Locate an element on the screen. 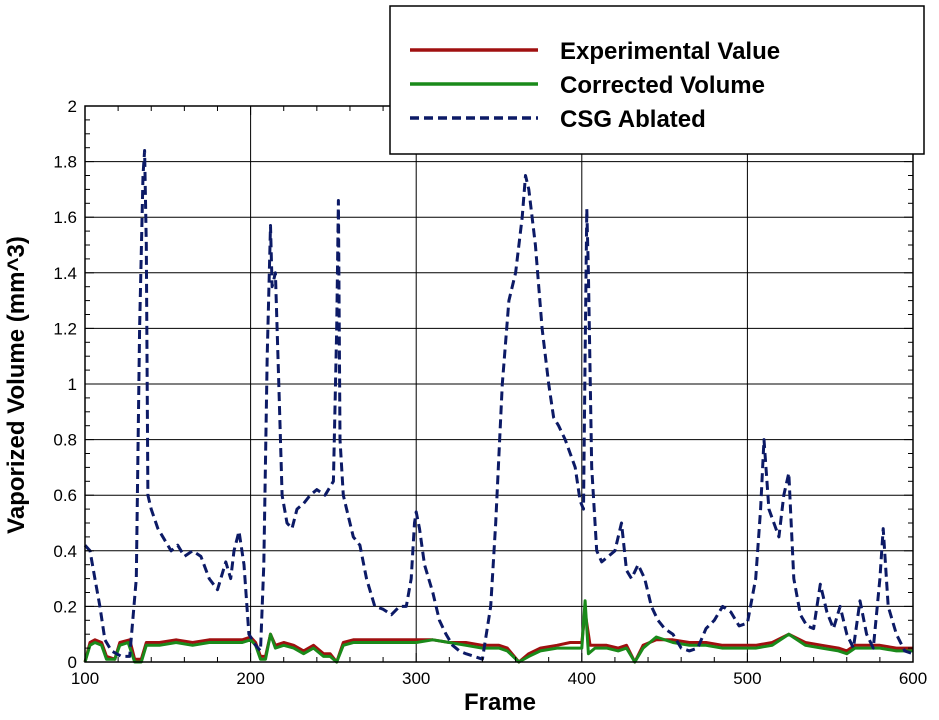 The width and height of the screenshot is (939, 720). x-tick-label: 500 is located at coordinates (747, 678).